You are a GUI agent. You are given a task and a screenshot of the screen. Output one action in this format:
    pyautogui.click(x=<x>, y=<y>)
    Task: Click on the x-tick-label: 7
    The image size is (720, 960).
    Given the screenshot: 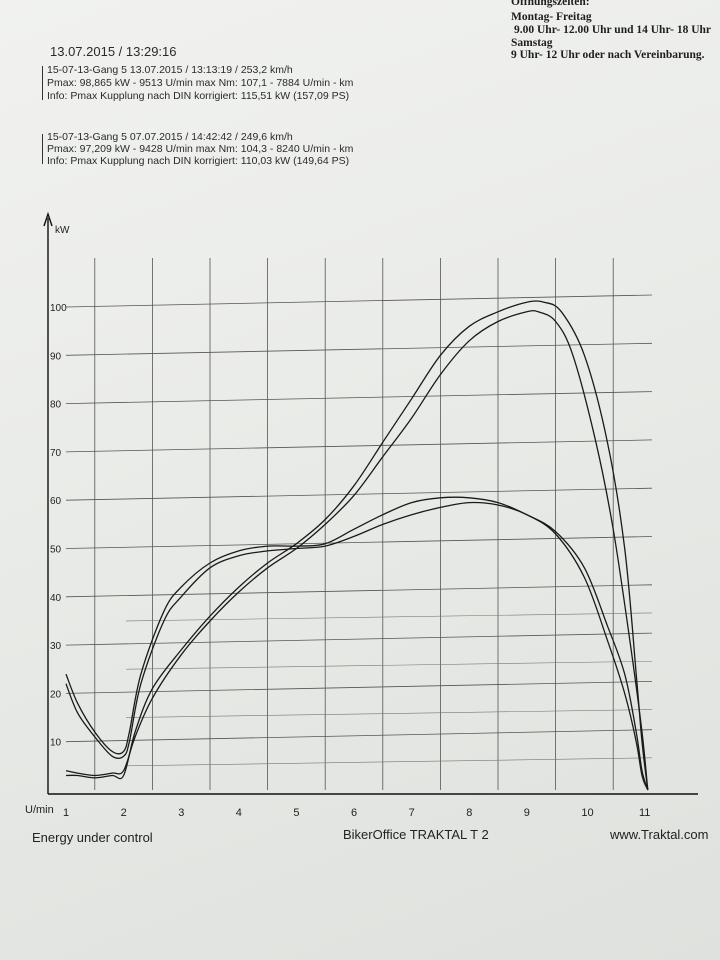 What is the action you would take?
    pyautogui.click(x=412, y=813)
    